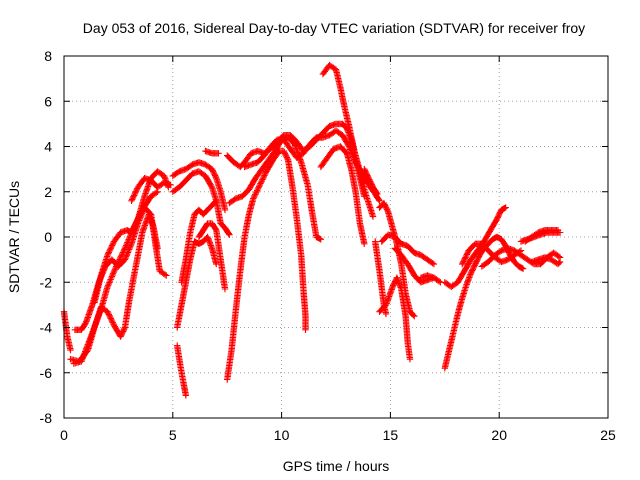 The width and height of the screenshot is (640, 480). What do you see at coordinates (46, 418) in the screenshot?
I see `y-tick-label: -8` at bounding box center [46, 418].